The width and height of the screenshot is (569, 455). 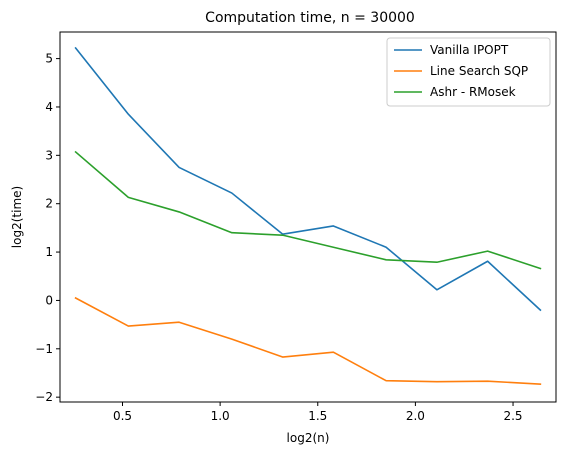 What do you see at coordinates (44, 349) in the screenshot?
I see `y-tick-label: −1` at bounding box center [44, 349].